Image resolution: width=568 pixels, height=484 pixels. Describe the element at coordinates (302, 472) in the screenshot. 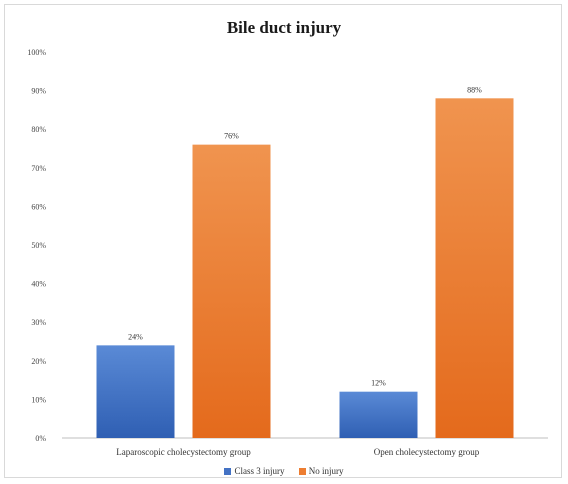

I see `legend-swatch-no-injury` at that location.